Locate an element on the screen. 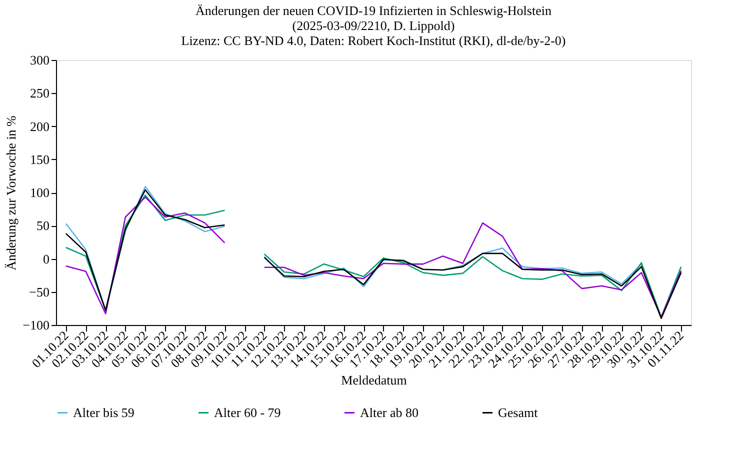  y-axis-title: Änderung zur Vorwoche in % is located at coordinates (11, 192).